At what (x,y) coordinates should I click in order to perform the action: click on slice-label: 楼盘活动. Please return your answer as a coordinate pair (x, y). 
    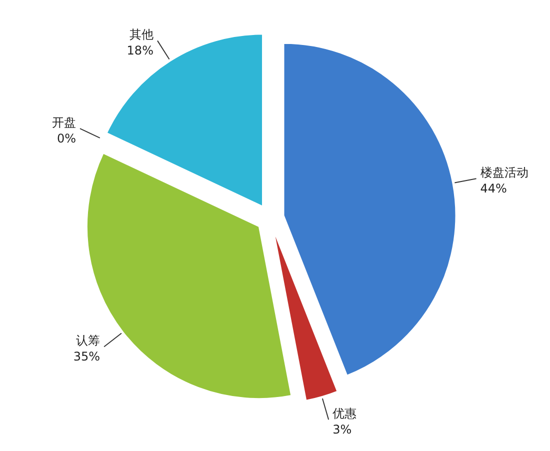
    Looking at the image, I should click on (504, 173).